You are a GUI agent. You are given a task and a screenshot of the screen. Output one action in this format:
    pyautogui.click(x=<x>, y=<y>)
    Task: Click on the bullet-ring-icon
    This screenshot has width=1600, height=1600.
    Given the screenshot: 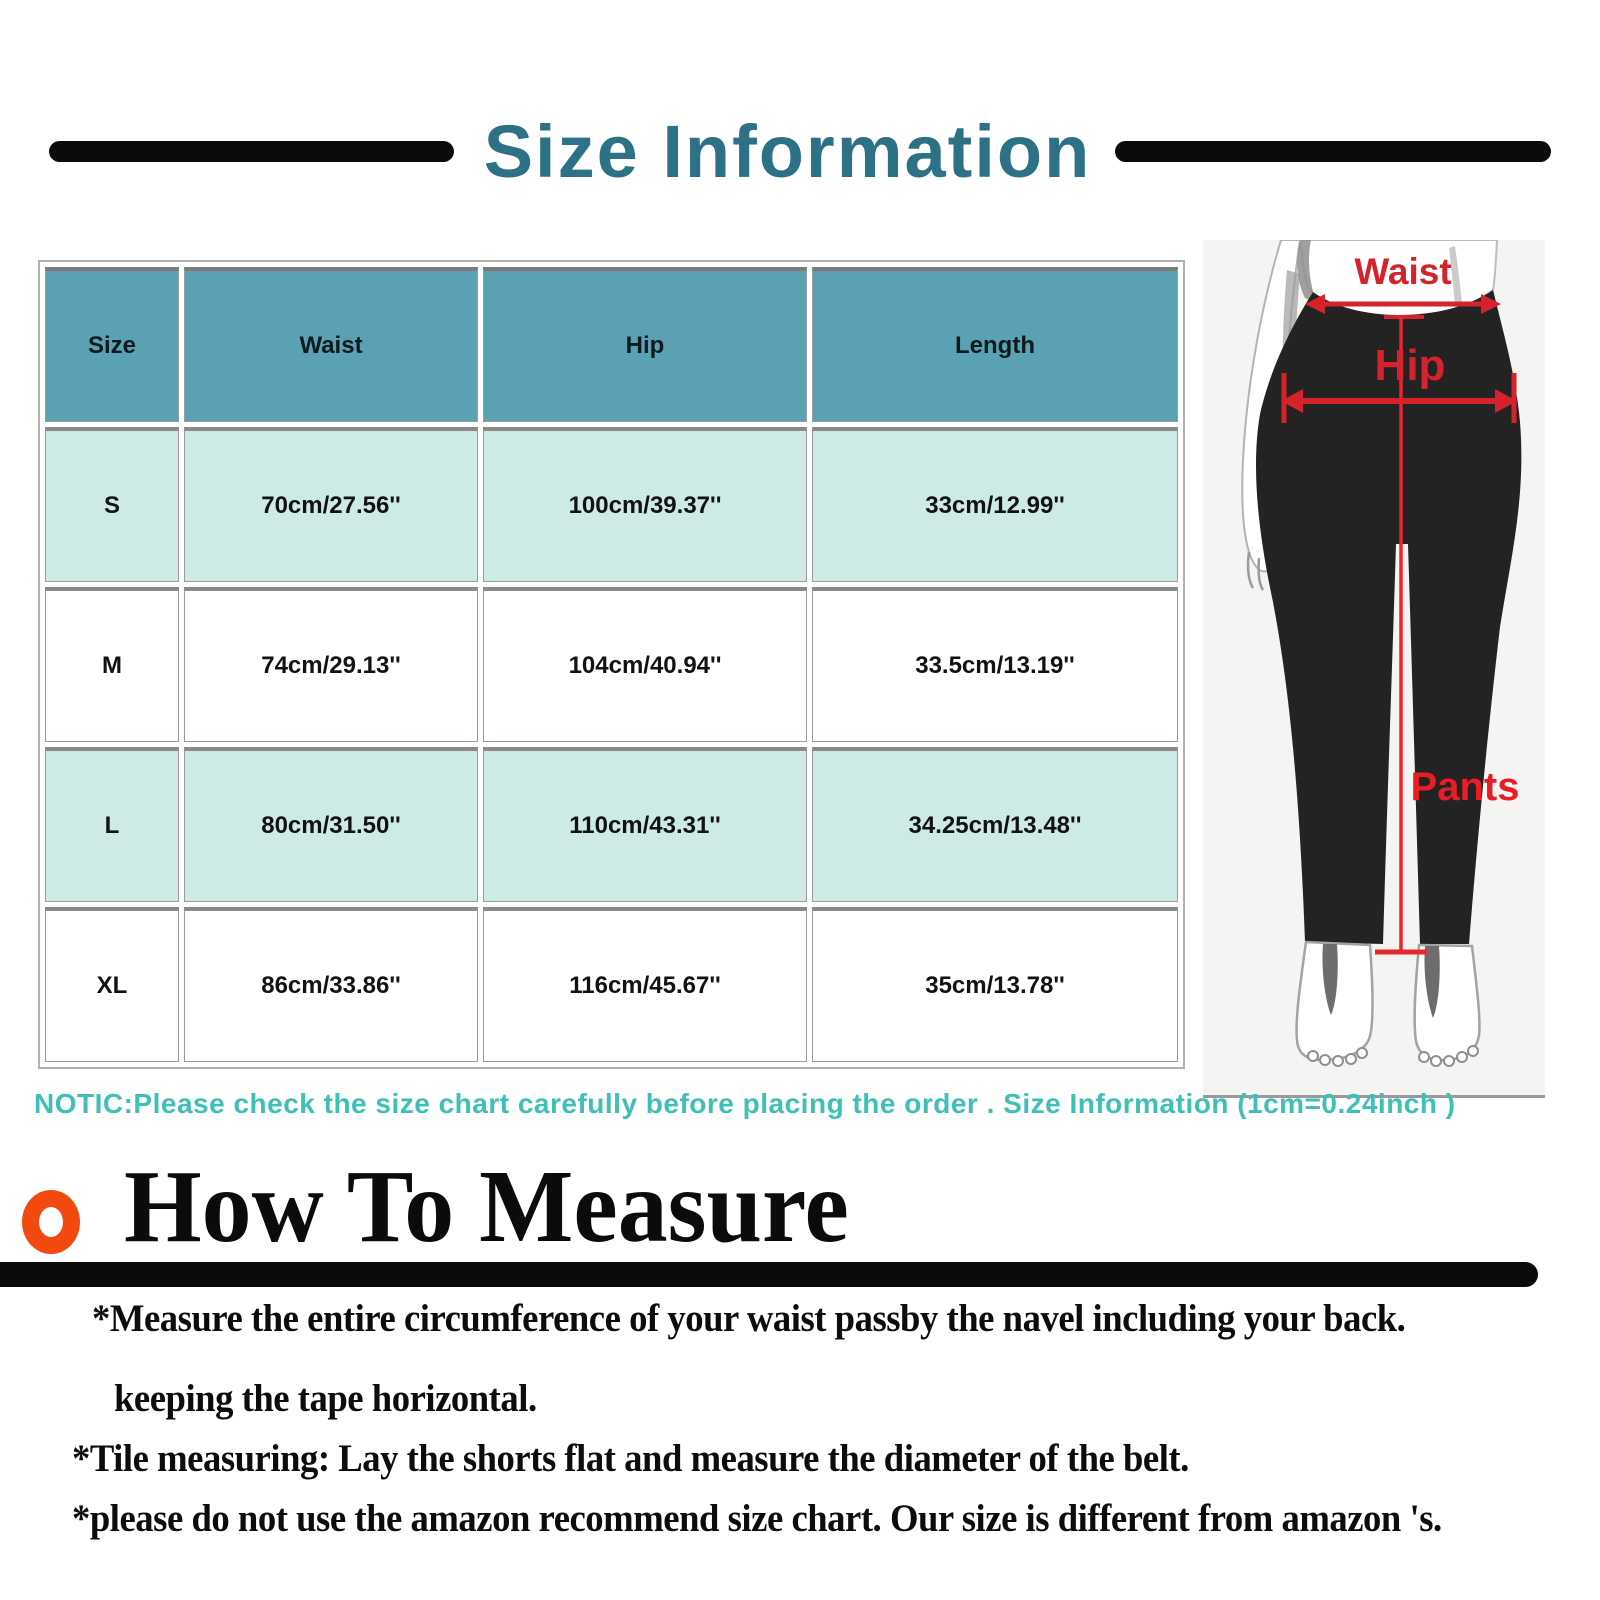 What is the action you would take?
    pyautogui.click(x=51, y=1222)
    